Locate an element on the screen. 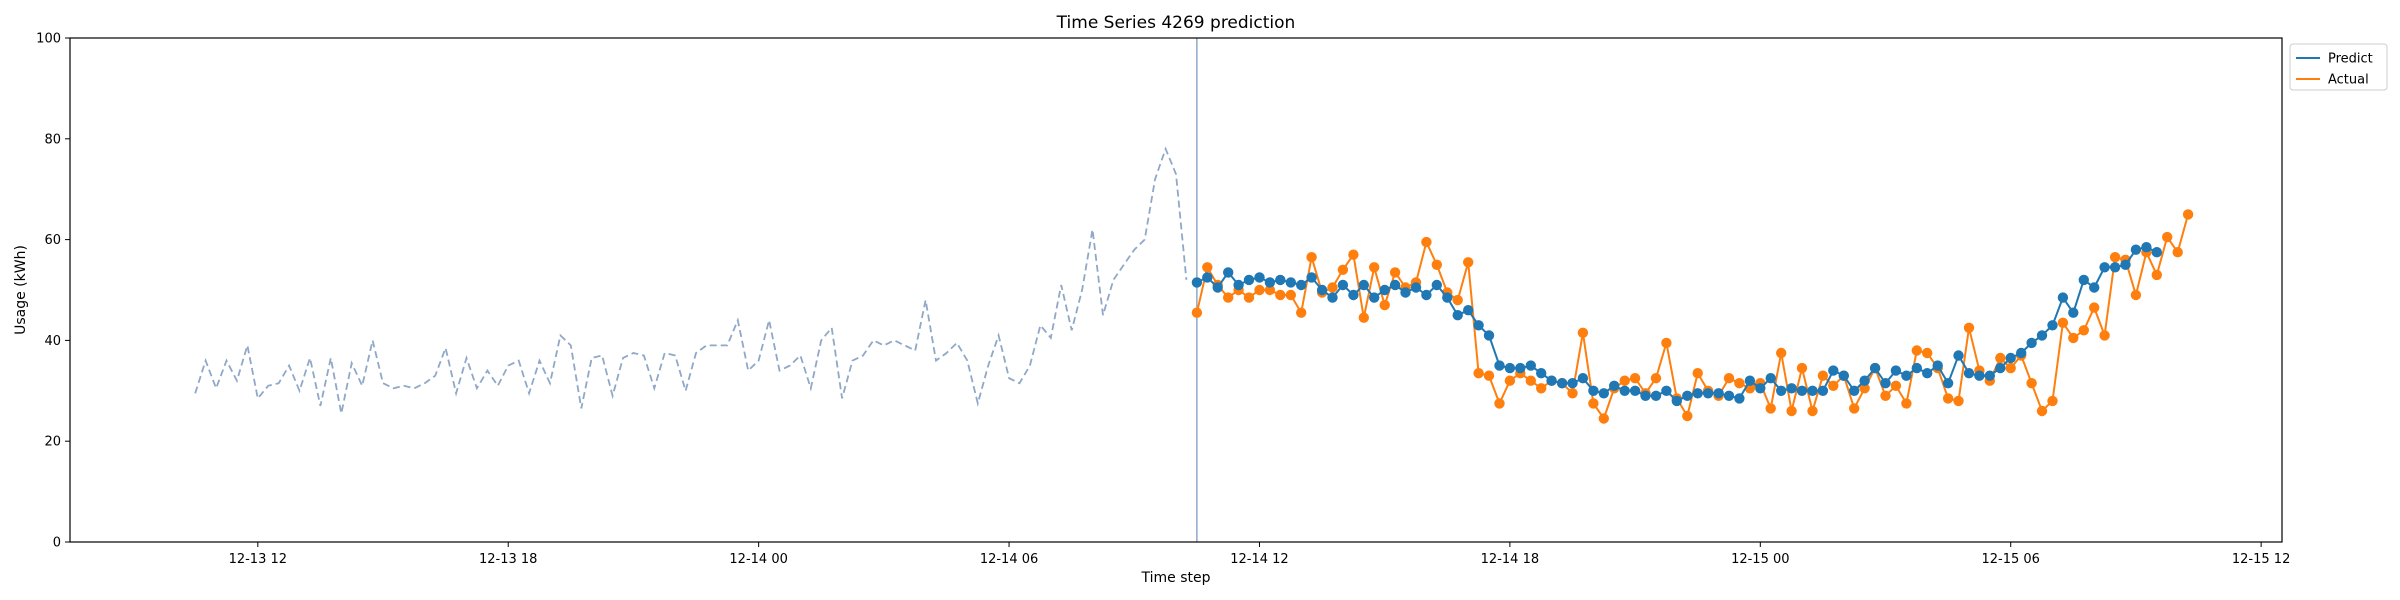 This screenshot has height=600, width=2400. x-tick-label: 12-14 18 is located at coordinates (1510, 559).